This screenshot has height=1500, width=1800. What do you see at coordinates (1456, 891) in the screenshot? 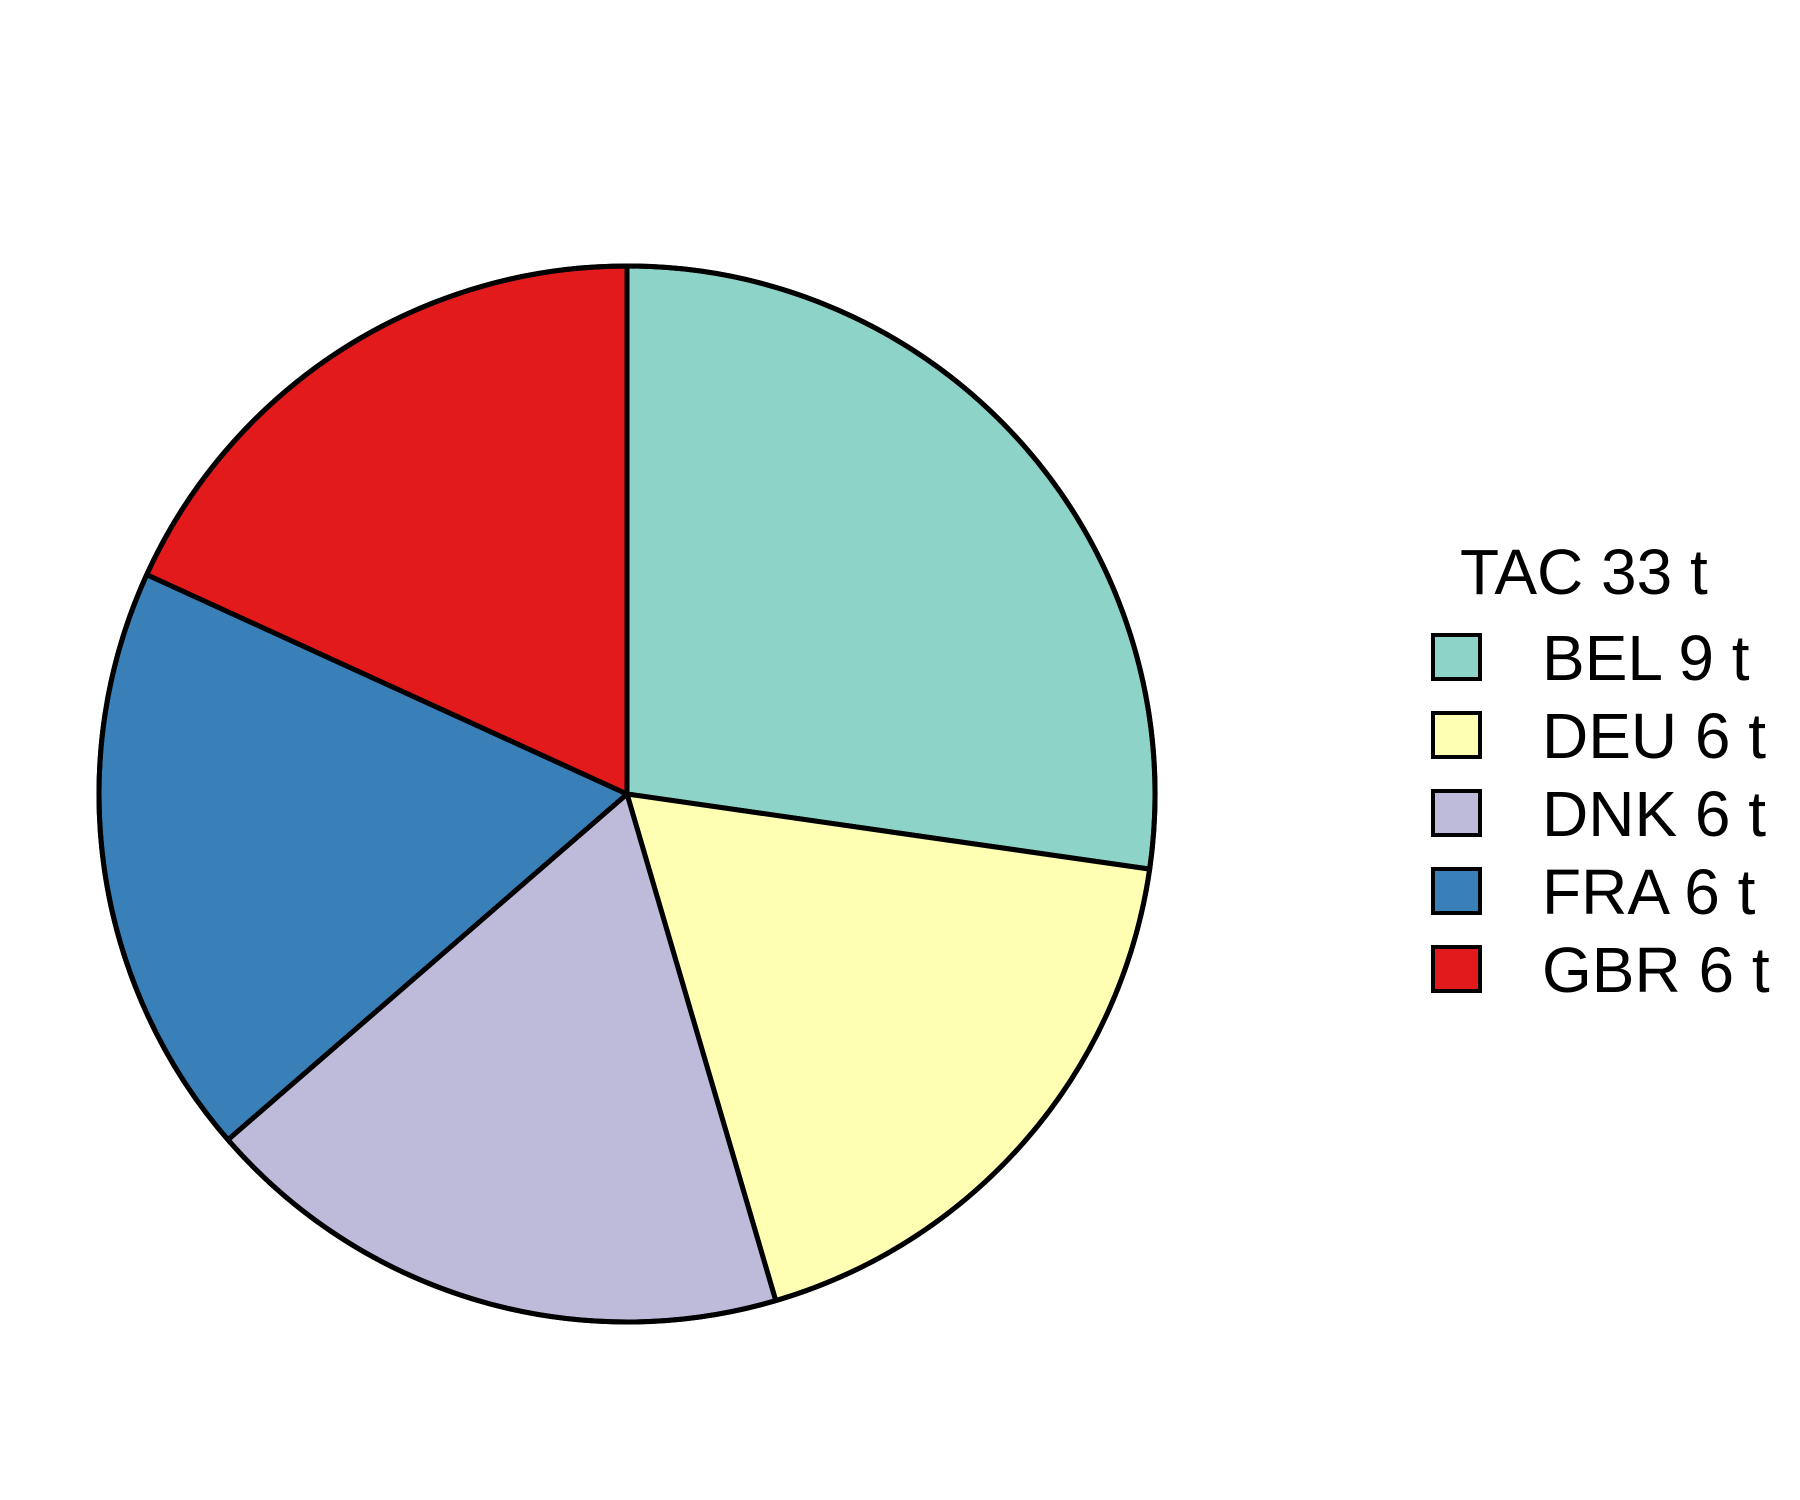
I see `legend-swatch-fra` at bounding box center [1456, 891].